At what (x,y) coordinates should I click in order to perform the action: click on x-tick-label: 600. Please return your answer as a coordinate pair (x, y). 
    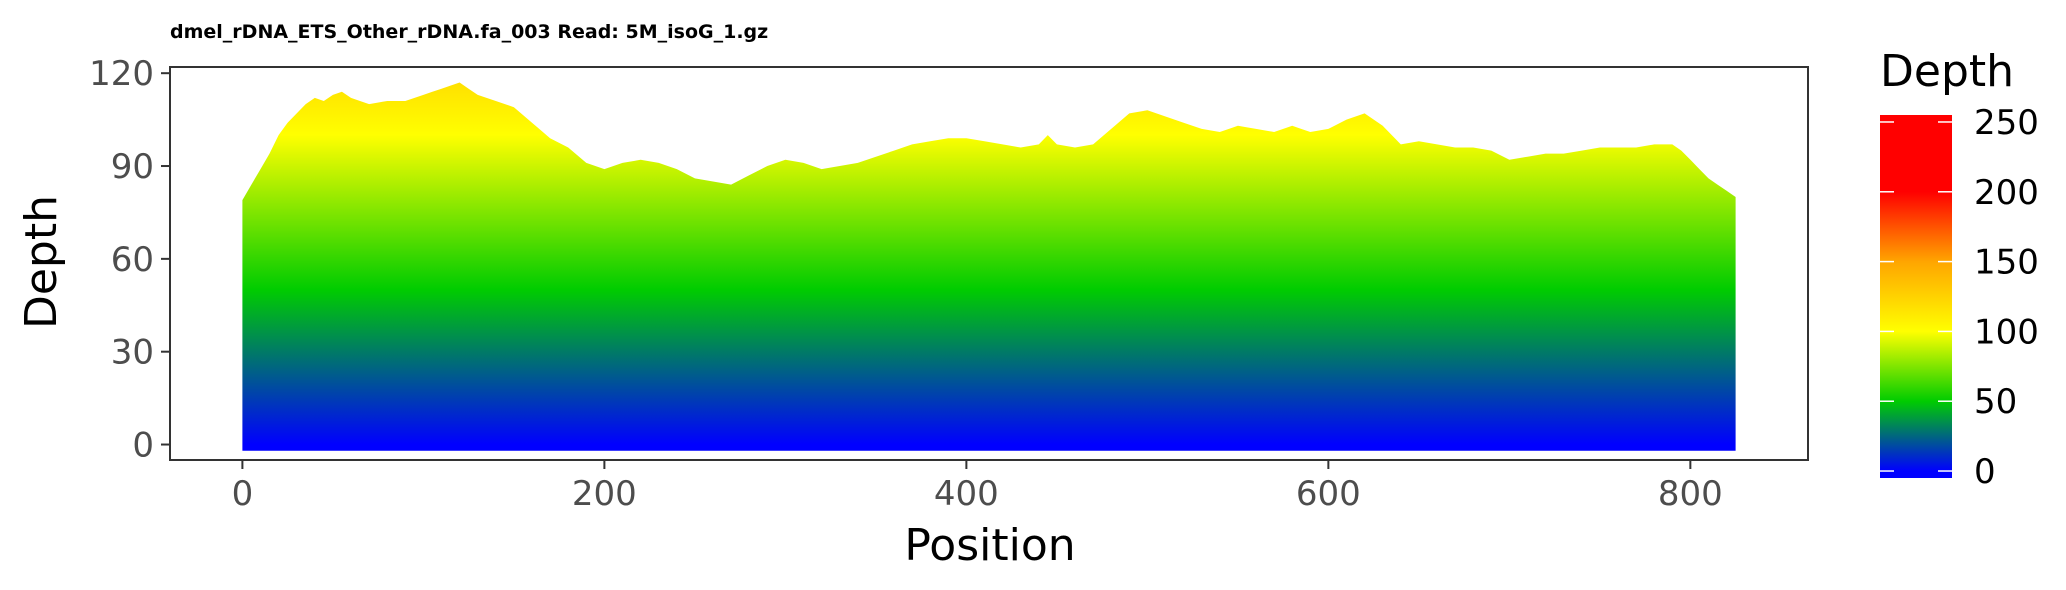
    Looking at the image, I should click on (1328, 494).